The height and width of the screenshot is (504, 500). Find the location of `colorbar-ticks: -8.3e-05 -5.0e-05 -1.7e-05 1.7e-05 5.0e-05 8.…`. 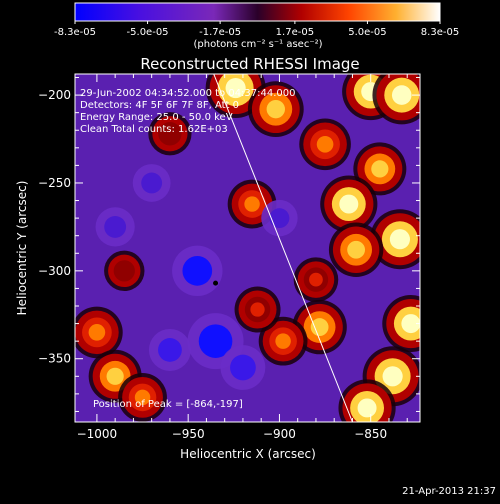

colorbar-ticks: -8.3e-05 -5.0e-05 -1.7e-05 1.7e-05 5.0e-05 8.… is located at coordinates (256, 29).